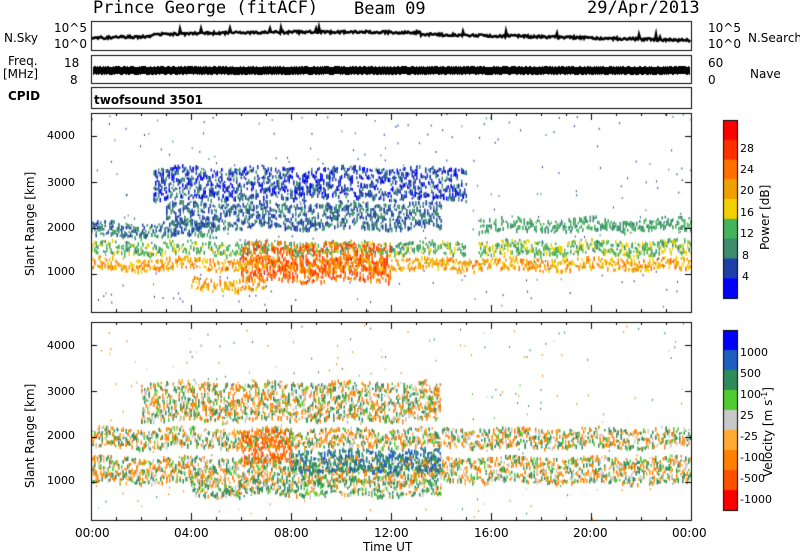  What do you see at coordinates (61, 227) in the screenshot?
I see `power-ytick-2000: 2000` at bounding box center [61, 227].